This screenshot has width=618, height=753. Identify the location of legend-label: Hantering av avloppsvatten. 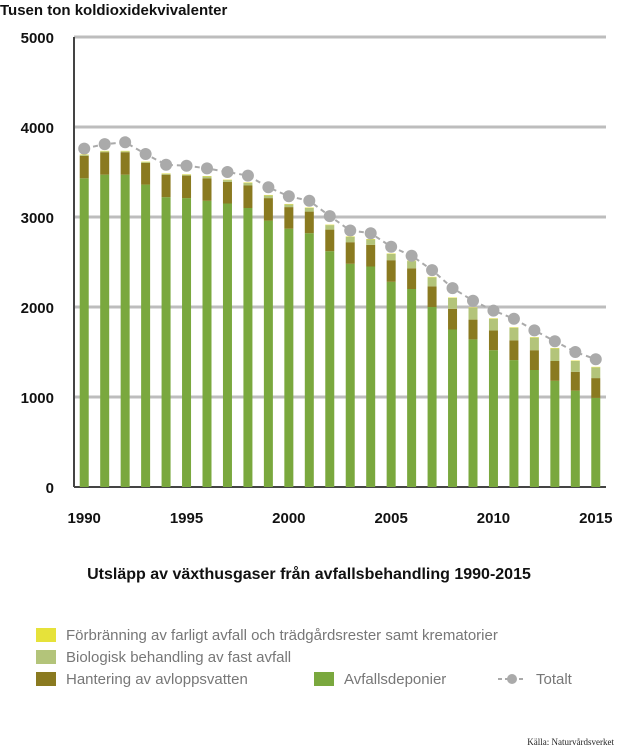
(157, 679).